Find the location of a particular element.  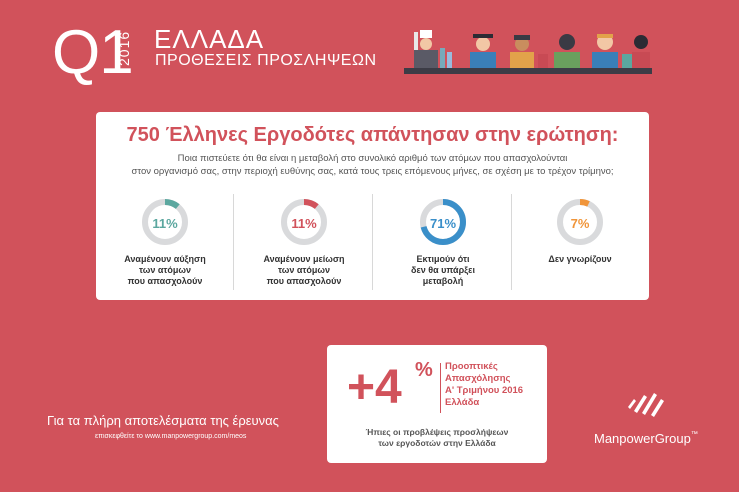

counter-bar is located at coordinates (528, 71).